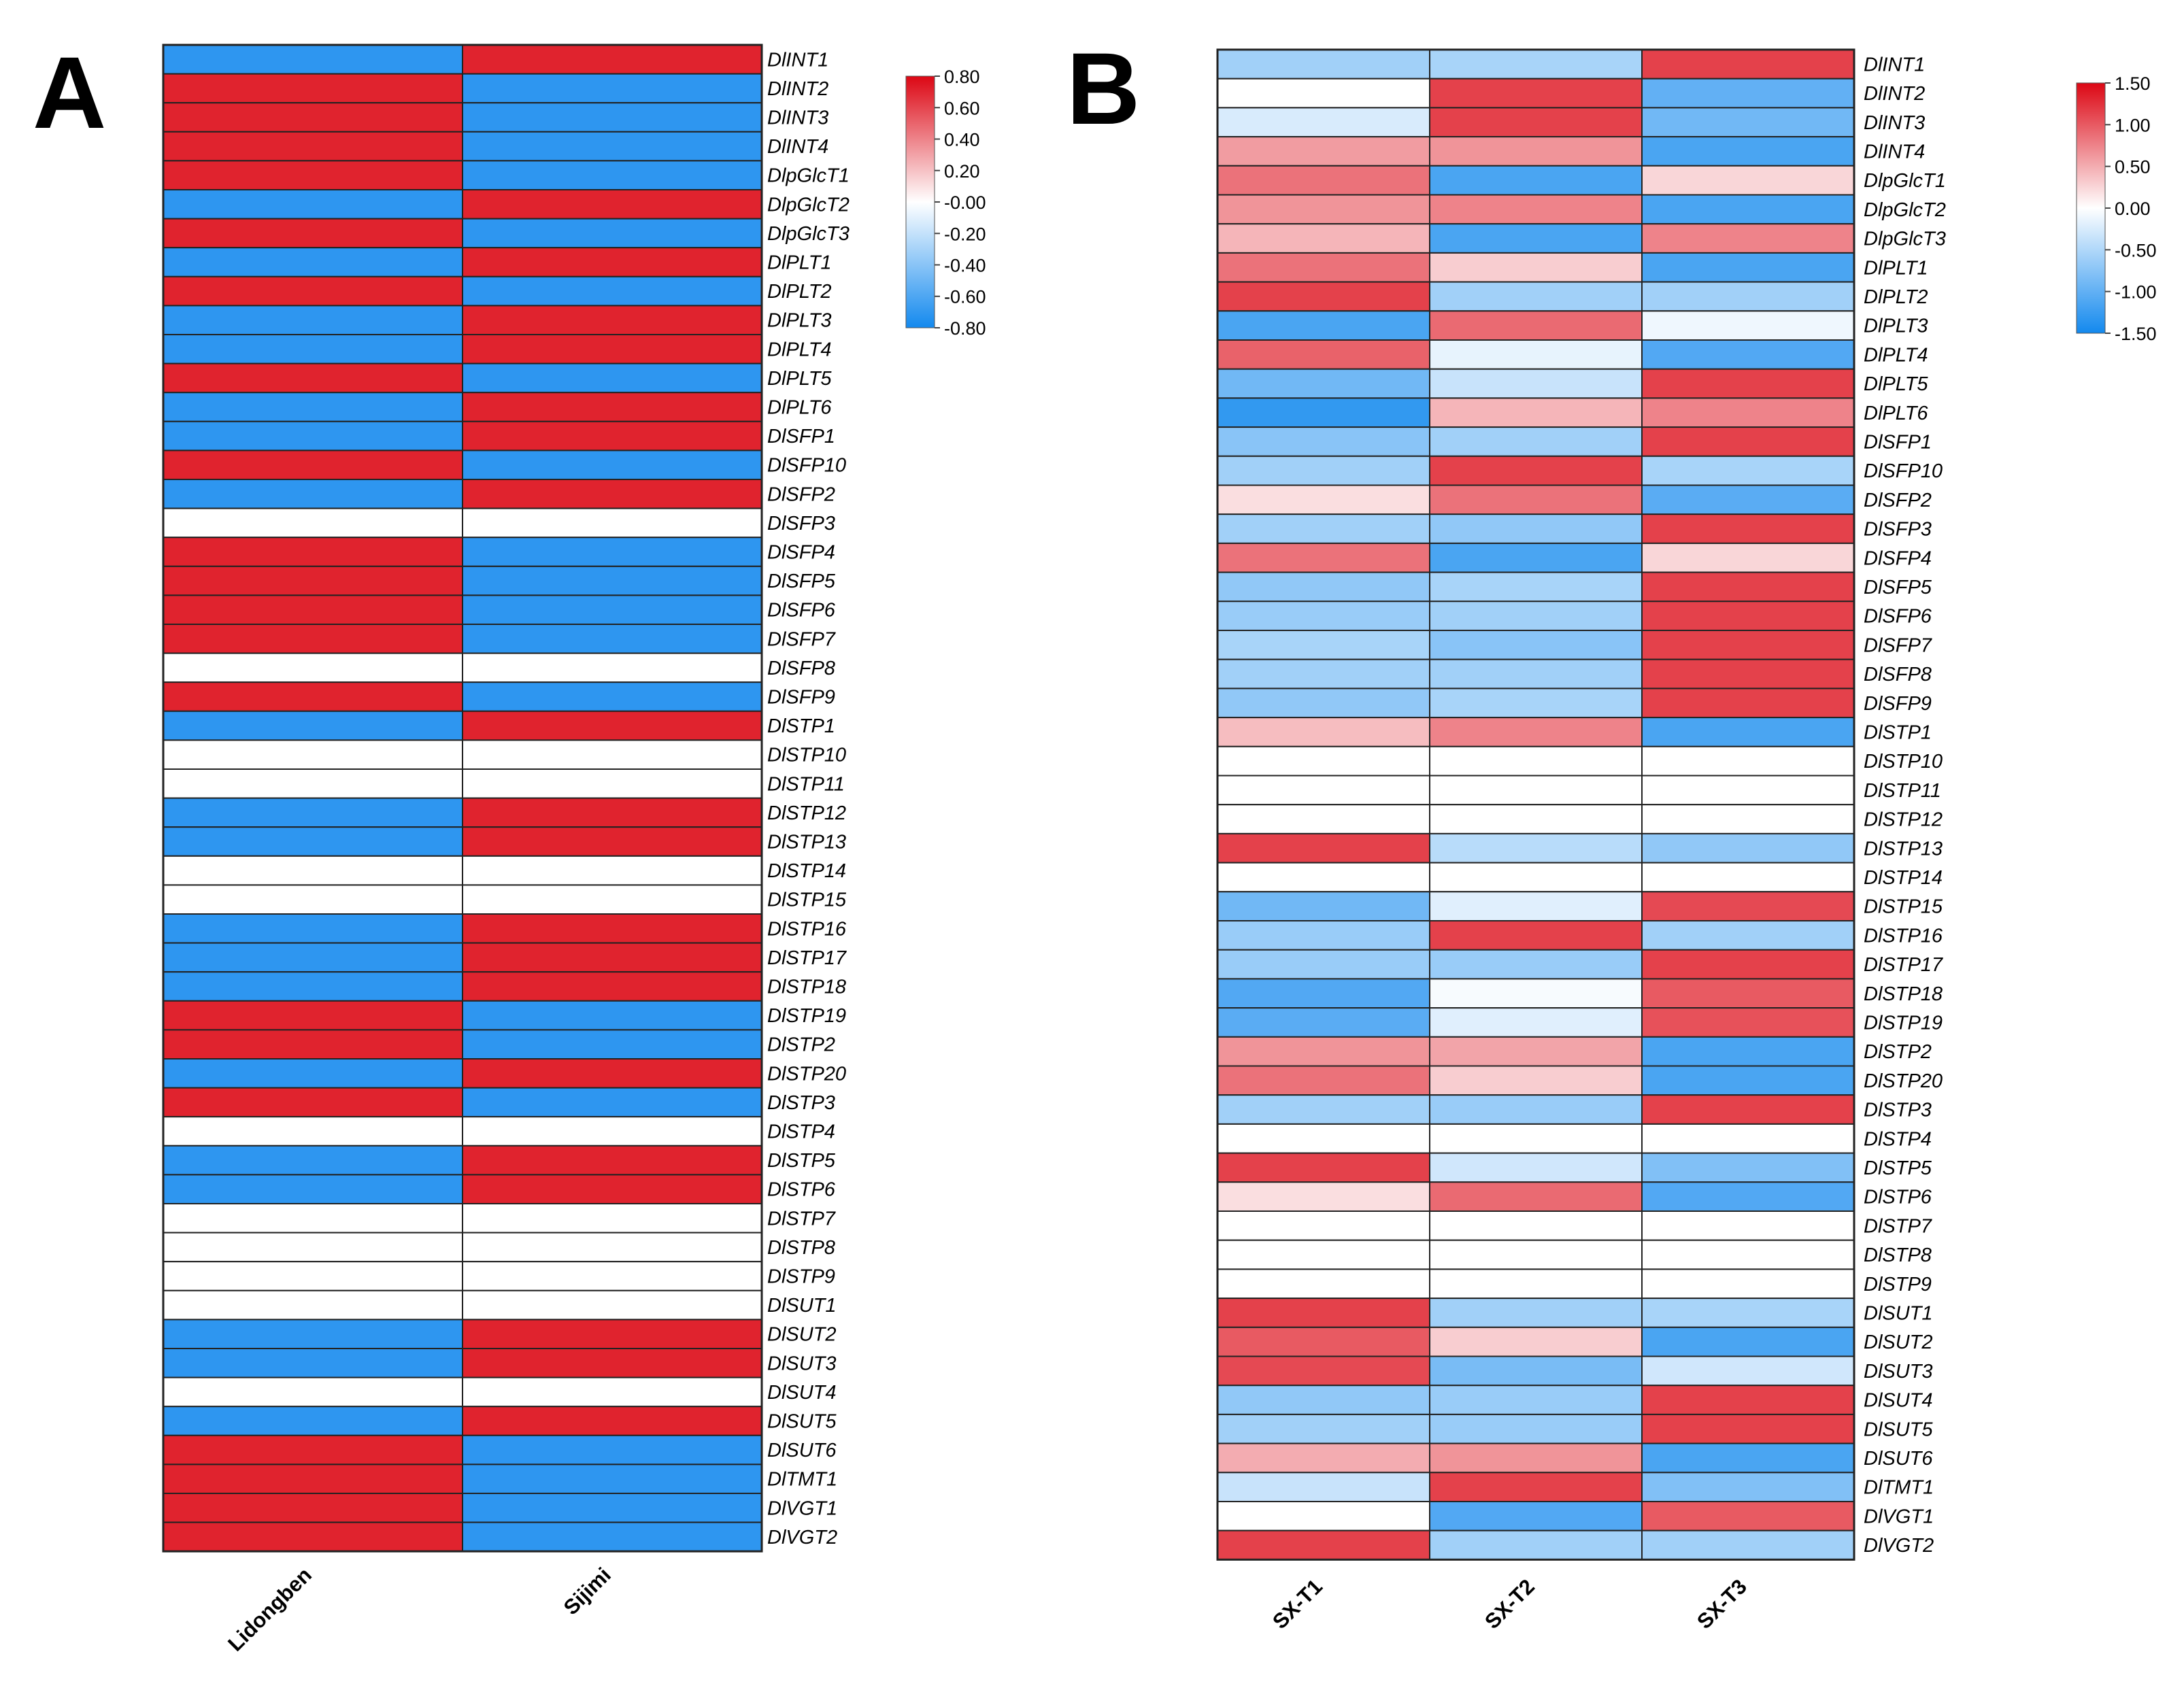 The height and width of the screenshot is (1694, 2184). Describe the element at coordinates (1903, 791) in the screenshot. I see `row-label: DlSTP11` at that location.